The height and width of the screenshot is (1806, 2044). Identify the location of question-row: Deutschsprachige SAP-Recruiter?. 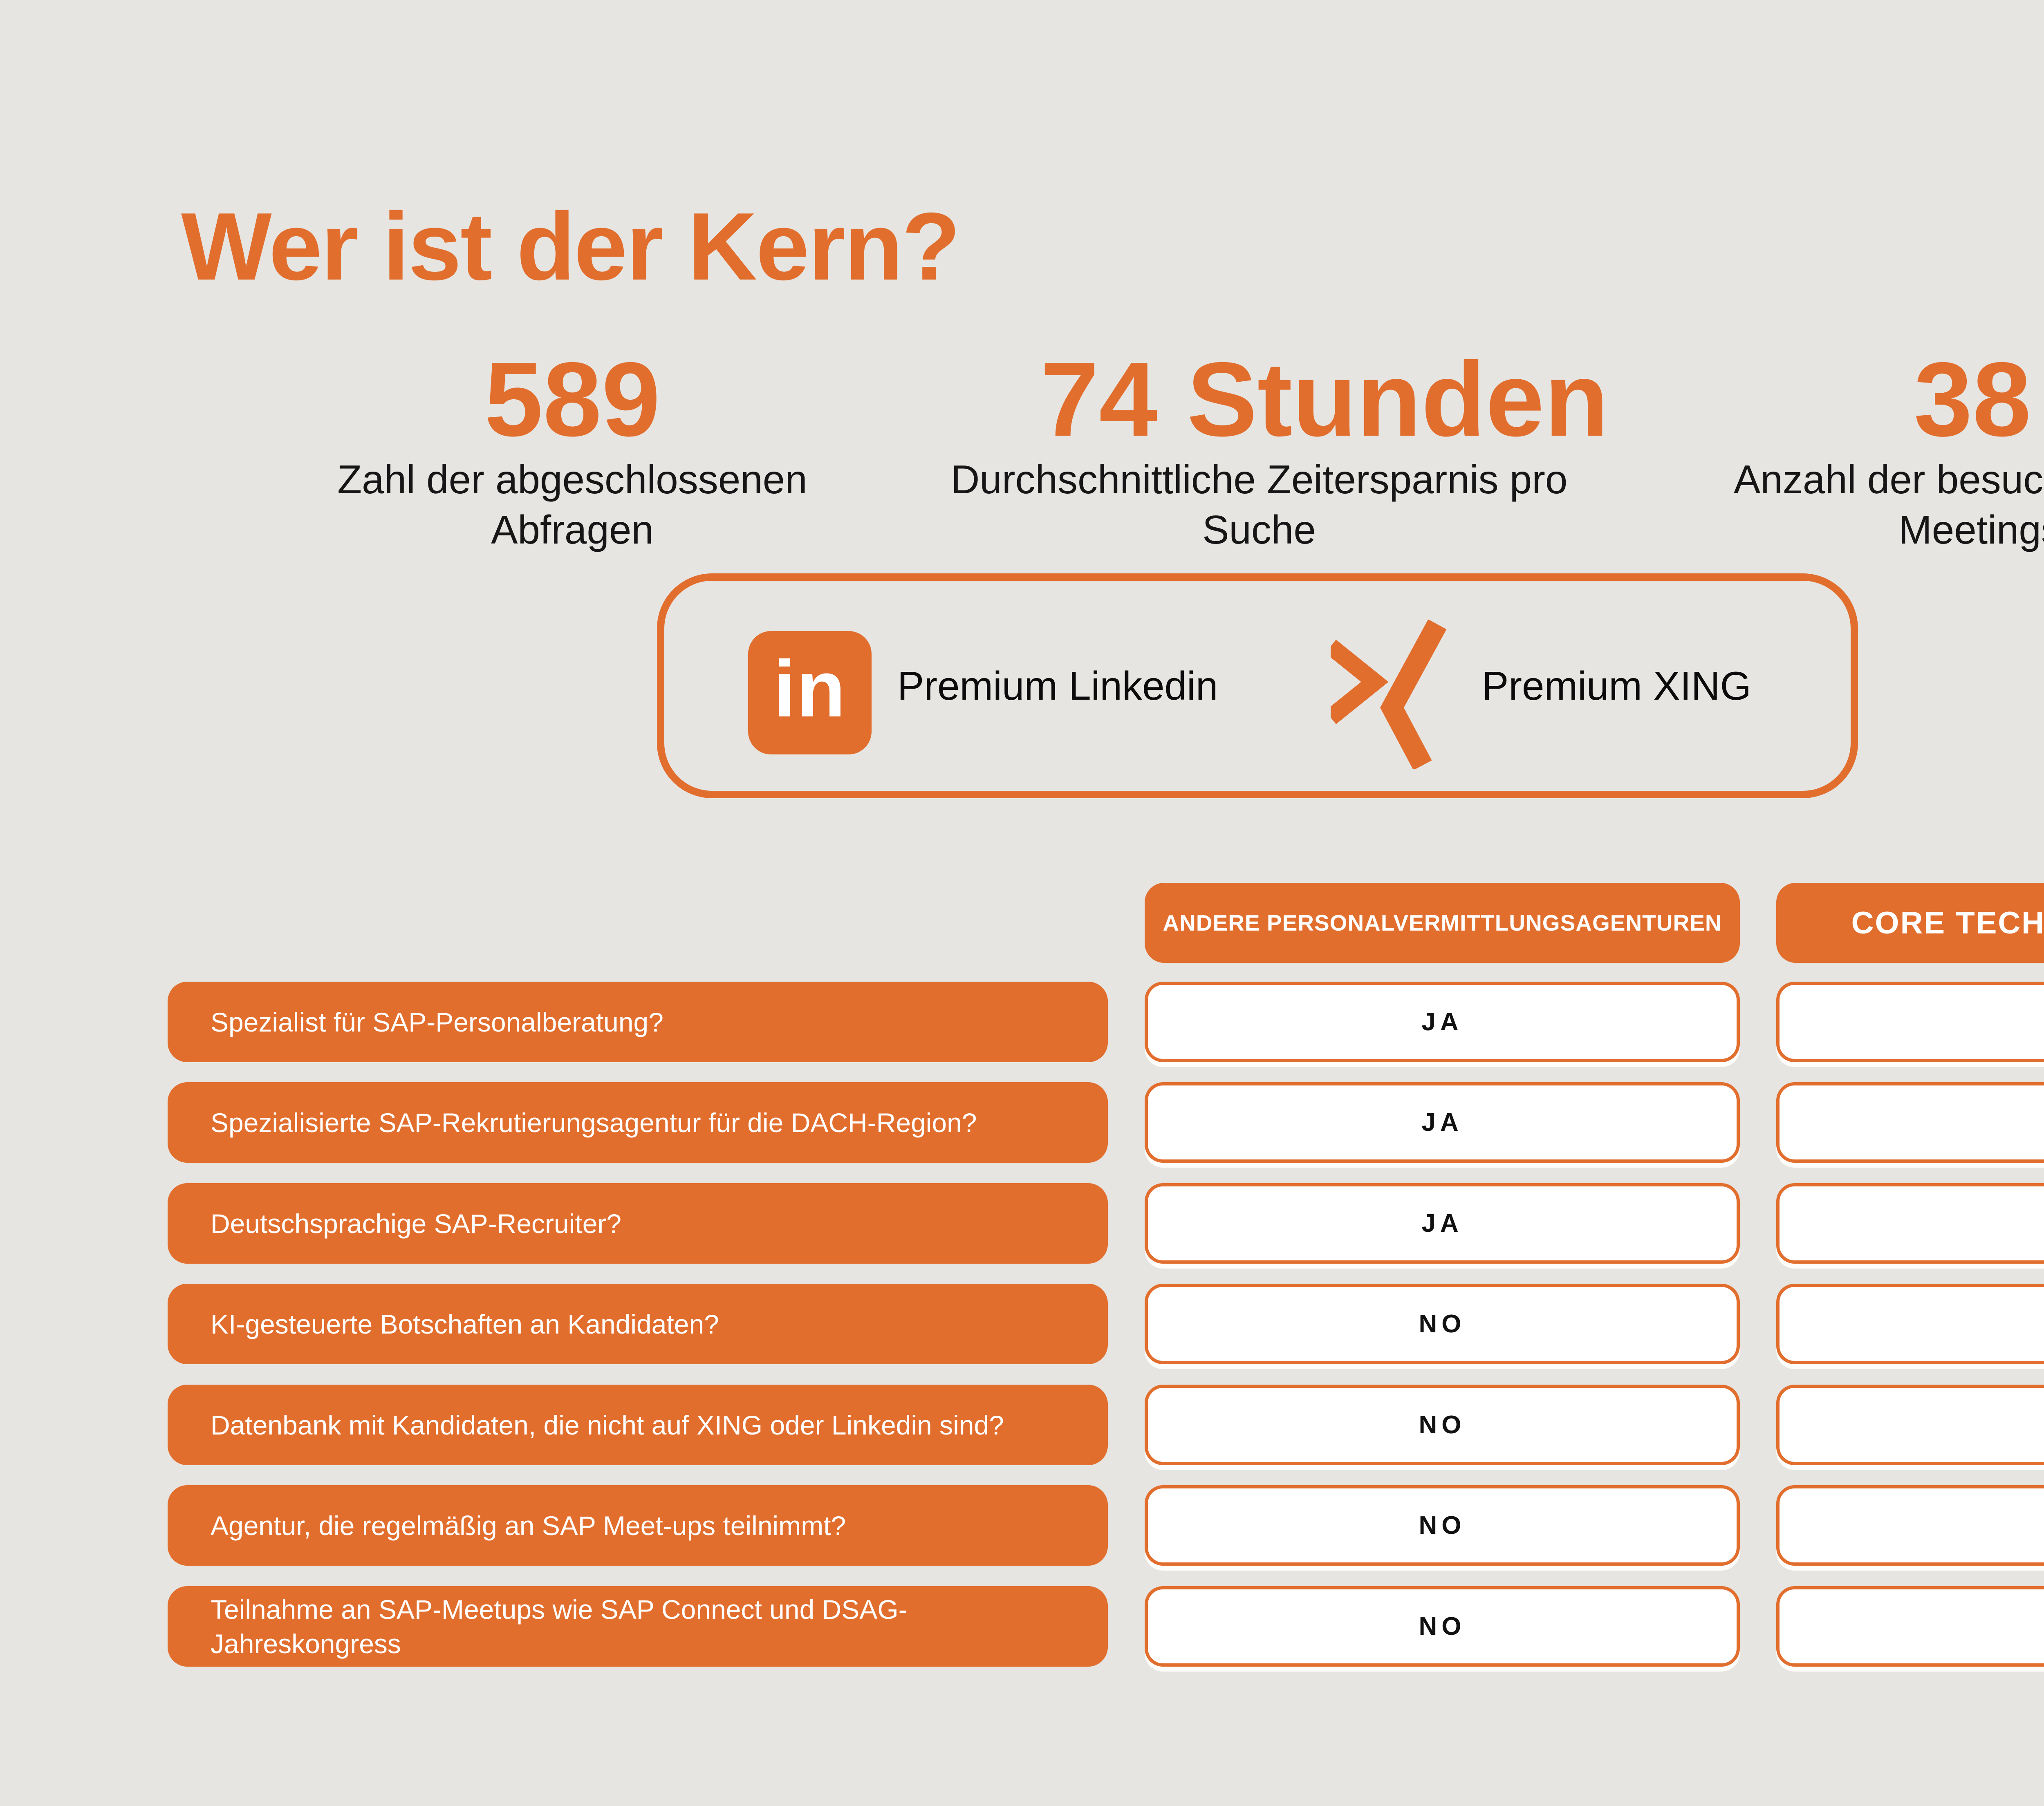
(638, 1224).